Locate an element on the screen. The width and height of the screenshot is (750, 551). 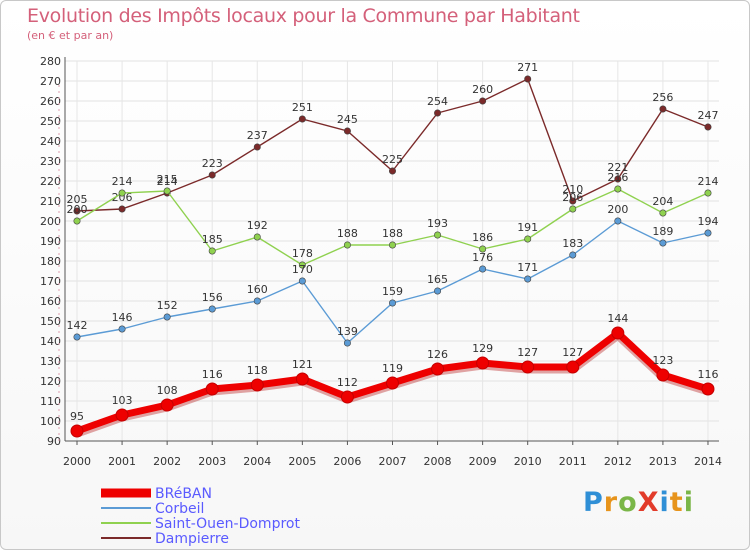
x-tick-label: 2008 is located at coordinates (438, 461).